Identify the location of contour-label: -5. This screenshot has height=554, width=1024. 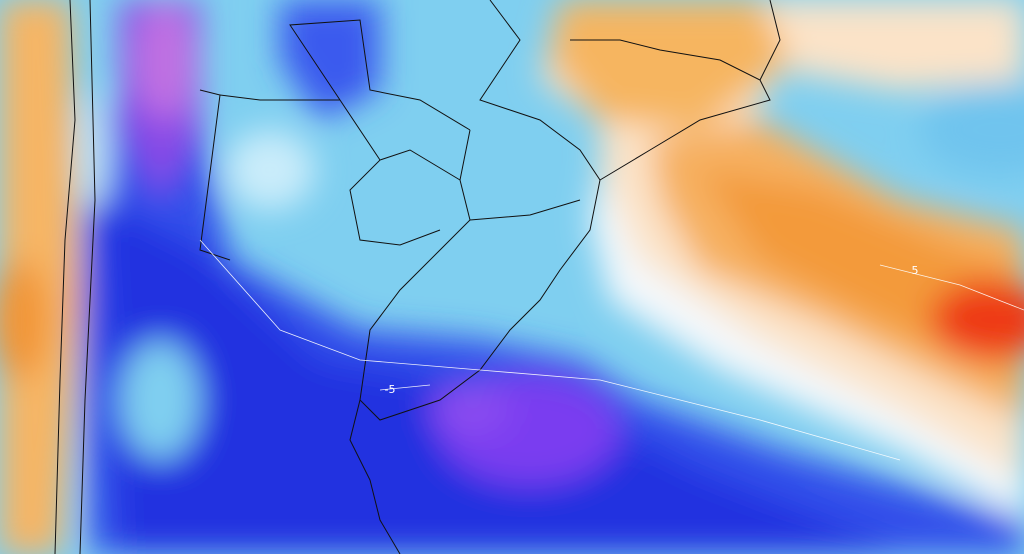
(390, 389).